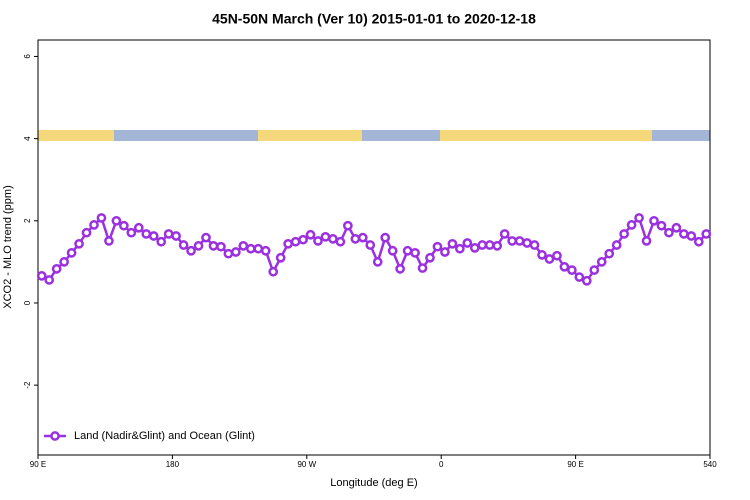  What do you see at coordinates (27, 138) in the screenshot?
I see `y-tick-label: 4` at bounding box center [27, 138].